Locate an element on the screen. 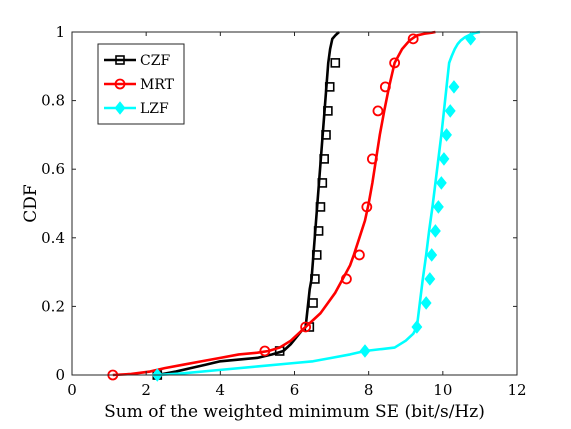  y-tick-label: 1 is located at coordinates (60, 32).